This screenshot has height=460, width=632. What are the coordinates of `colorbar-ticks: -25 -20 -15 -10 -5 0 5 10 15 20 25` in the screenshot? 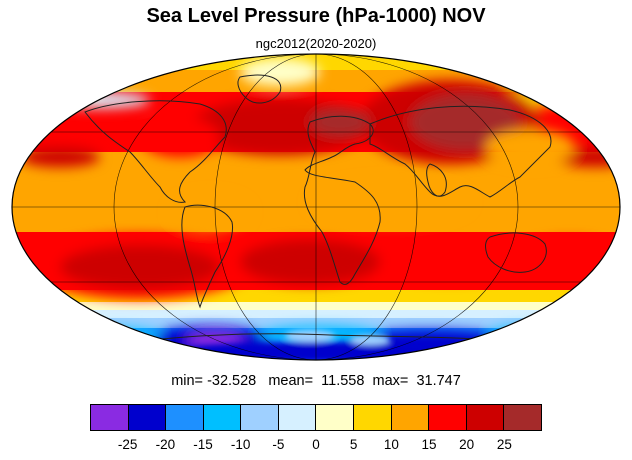 It's located at (316, 447).